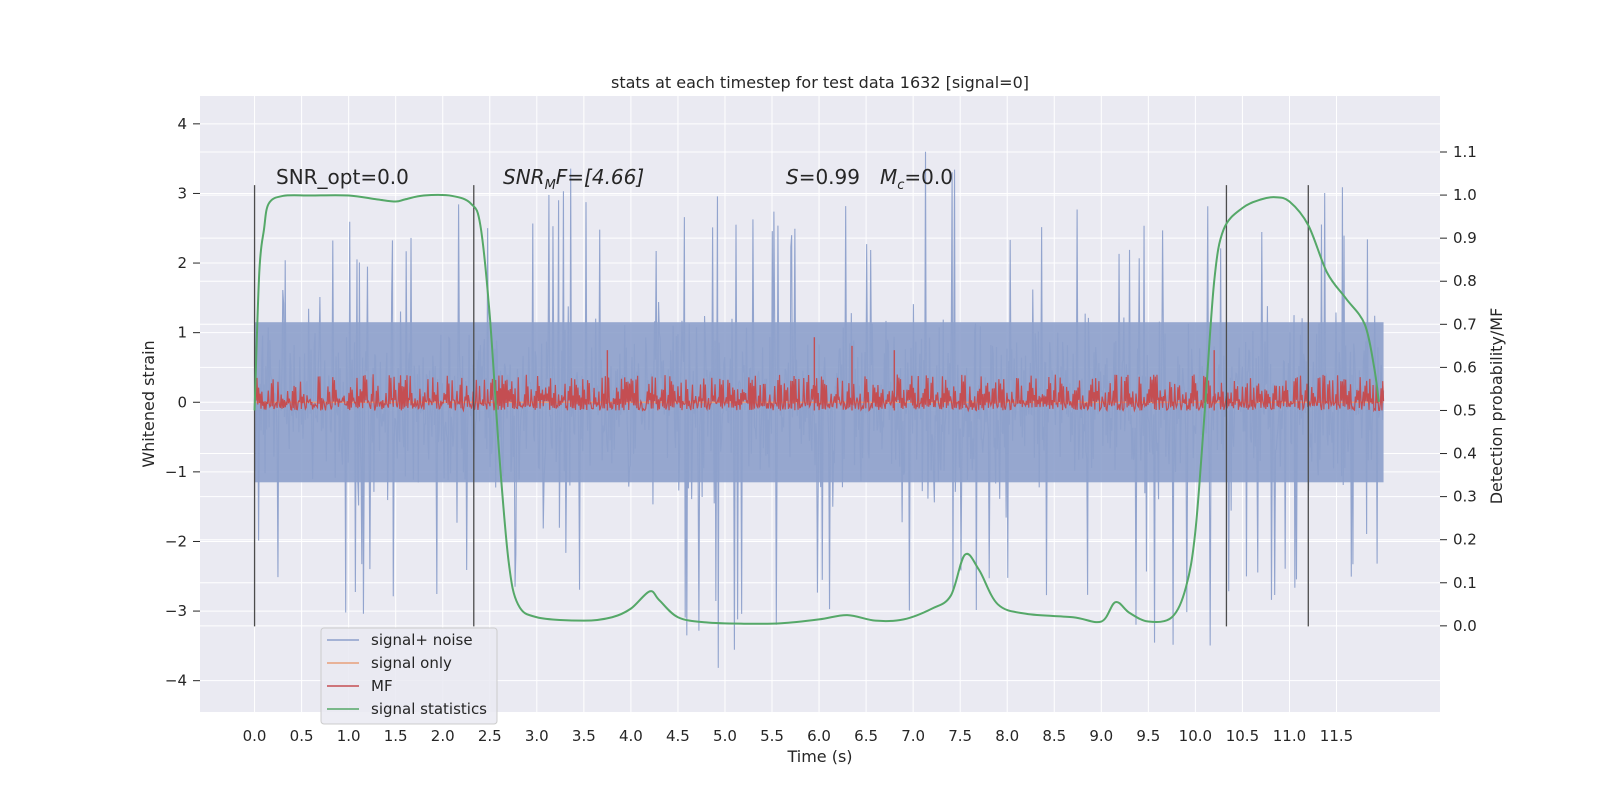 This screenshot has height=805, width=1600. Describe the element at coordinates (678, 736) in the screenshot. I see `x-tick-label: 4.5` at that location.